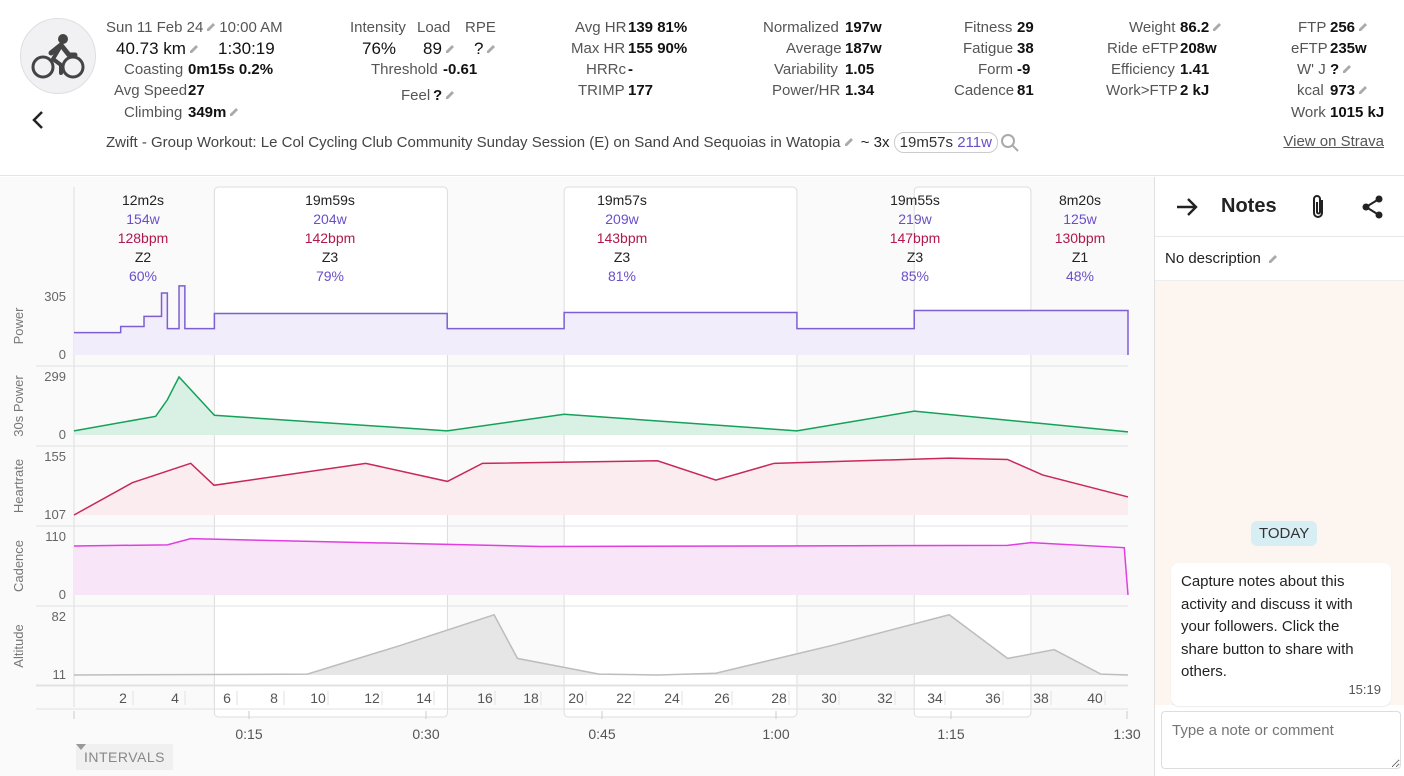  What do you see at coordinates (993, 698) in the screenshot?
I see `km-tick-label: 36` at bounding box center [993, 698].